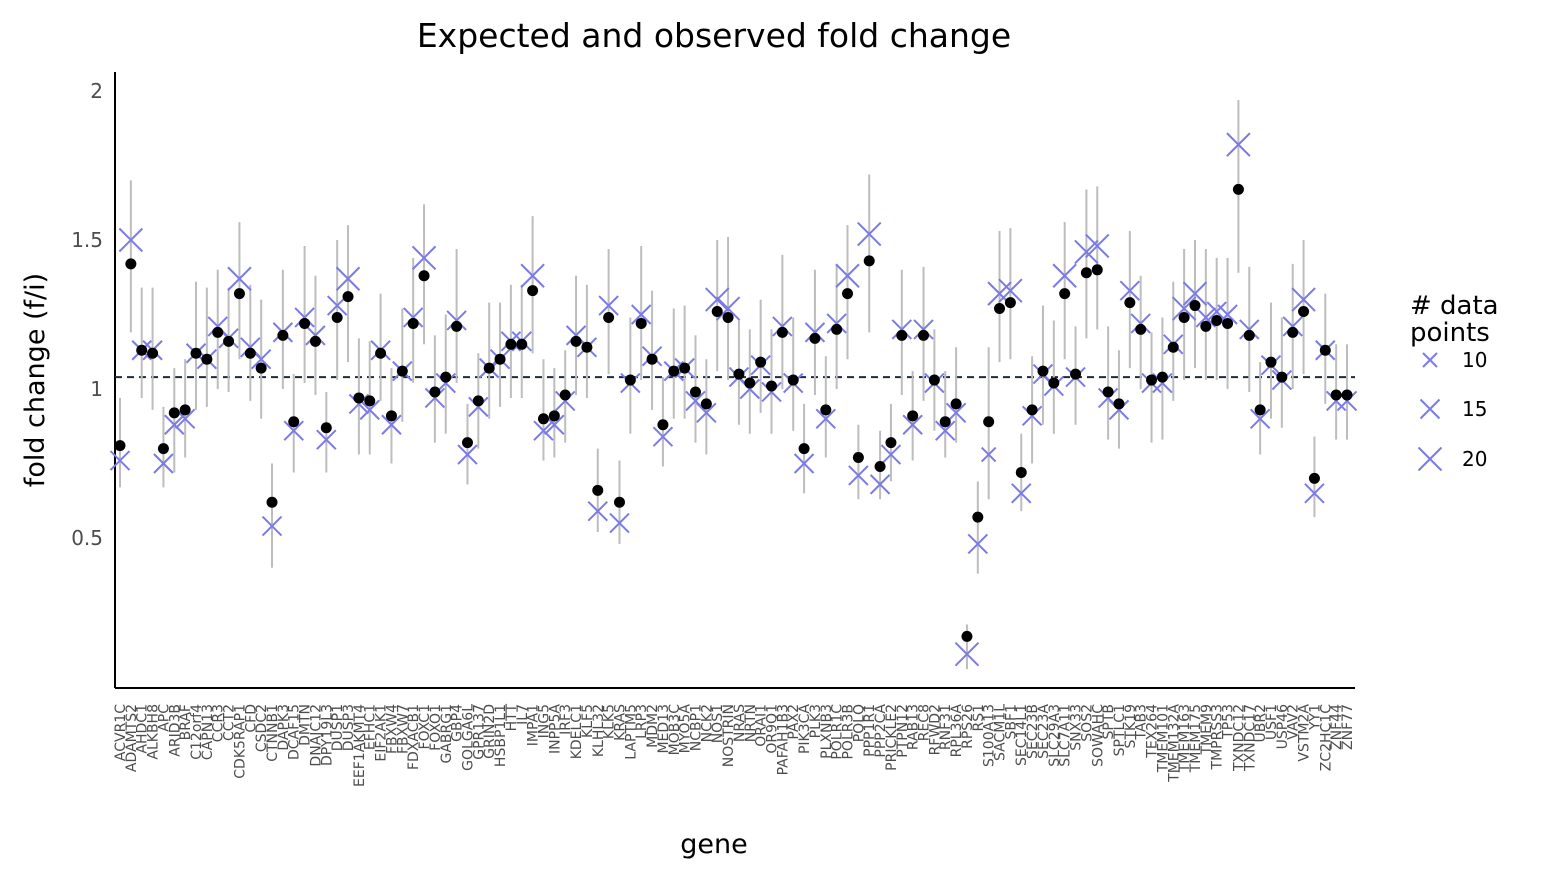 This screenshot has width=1565, height=878. I want to click on x-tick-label: CFD, so click(251, 718).